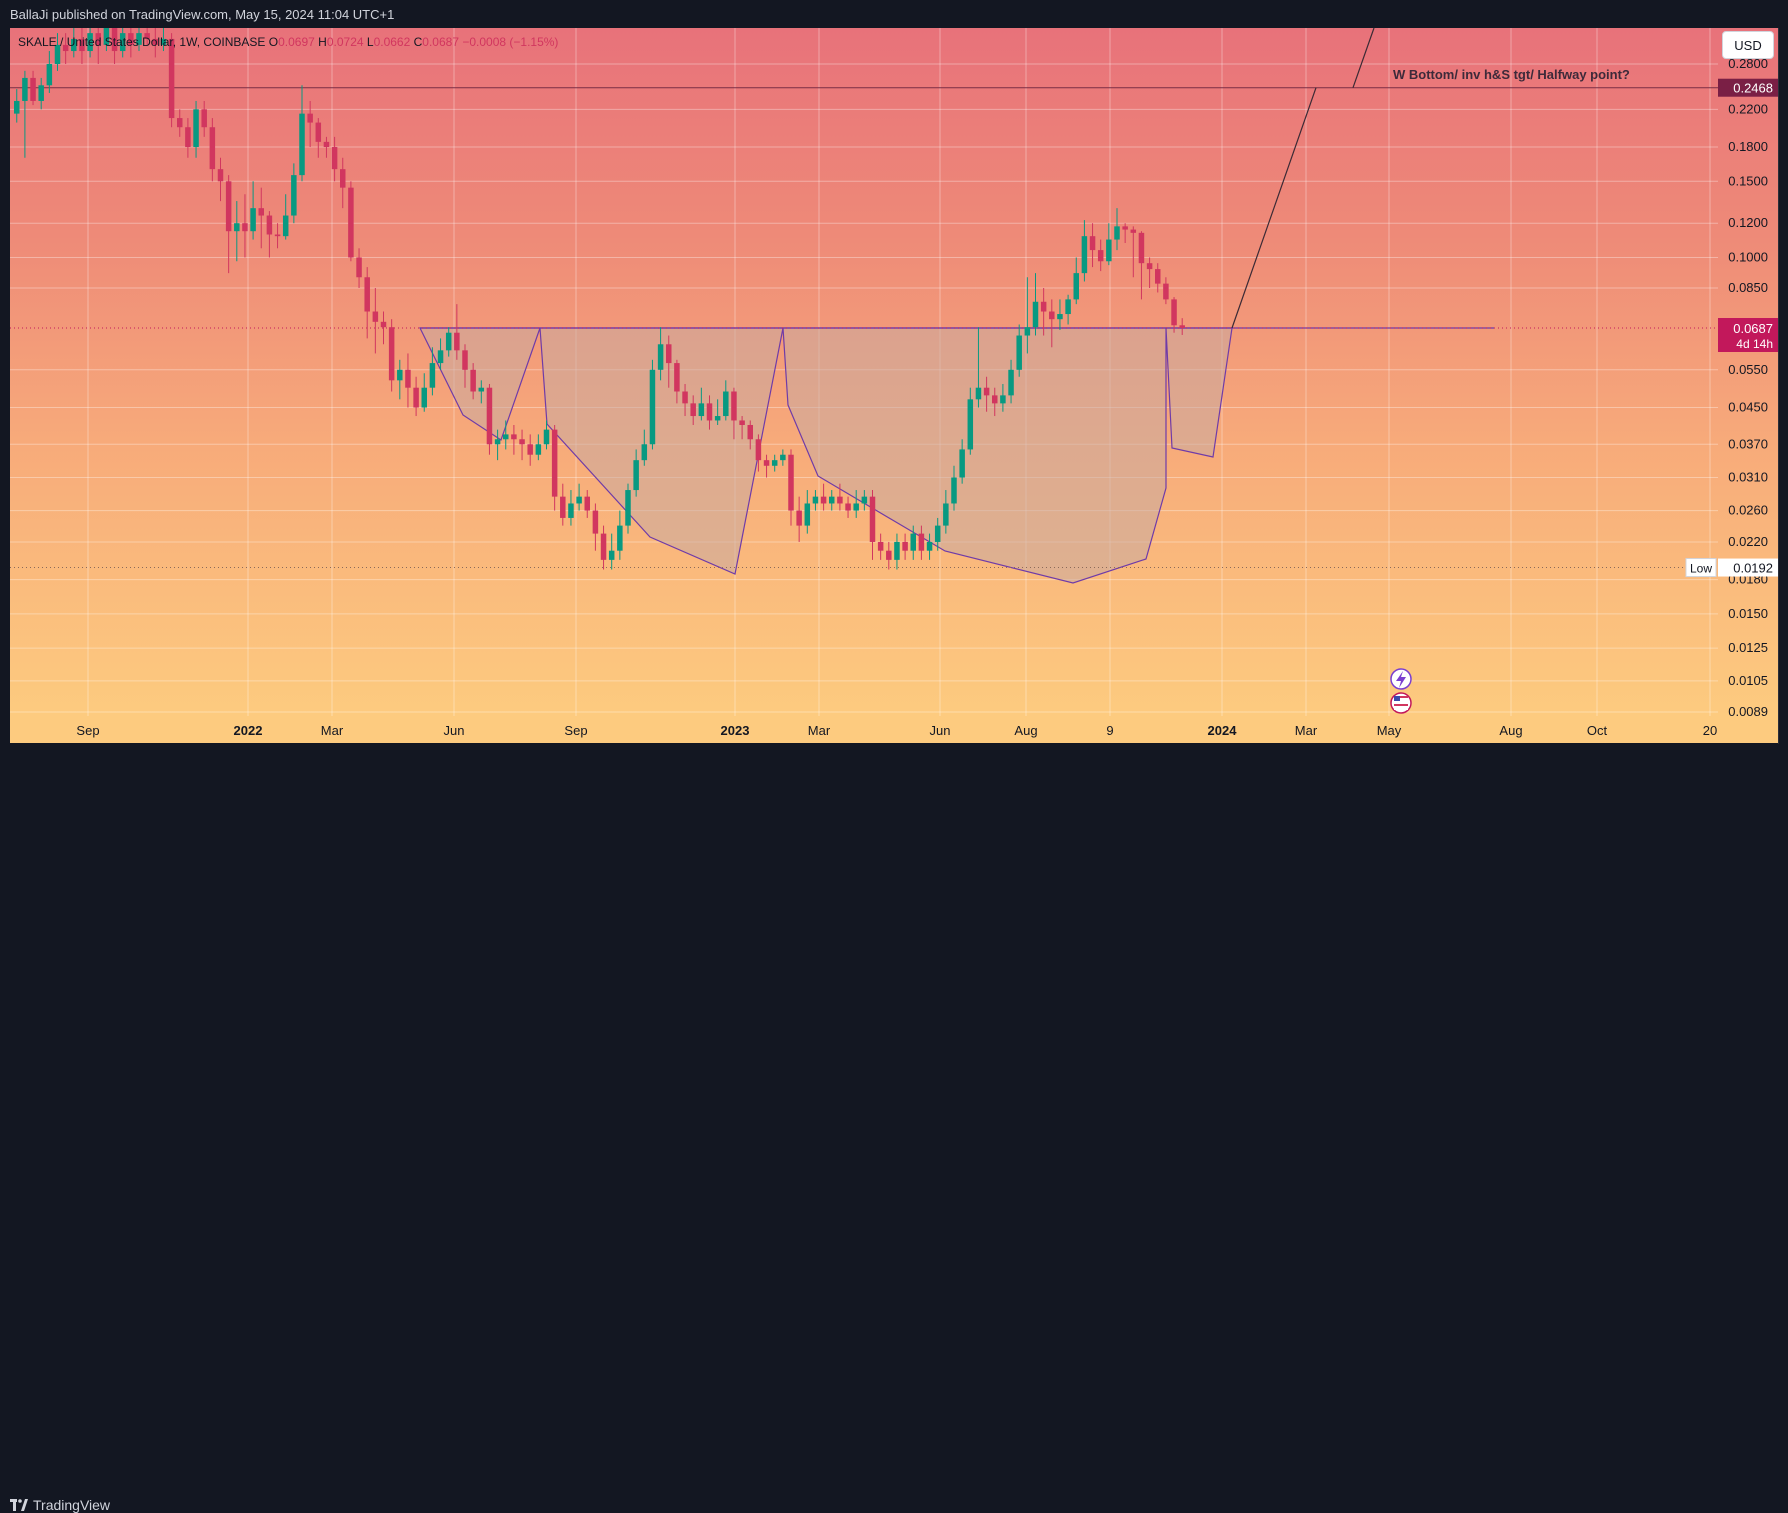  I want to click on legend-high-label: H, so click(322, 42).